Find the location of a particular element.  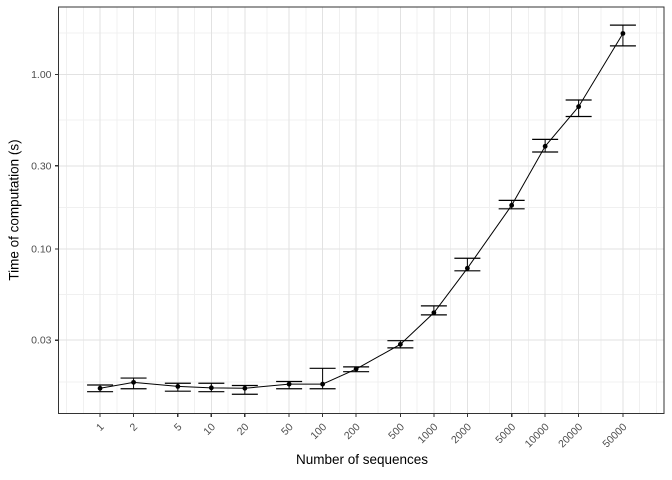

x-tick-label: 200 is located at coordinates (352, 431).